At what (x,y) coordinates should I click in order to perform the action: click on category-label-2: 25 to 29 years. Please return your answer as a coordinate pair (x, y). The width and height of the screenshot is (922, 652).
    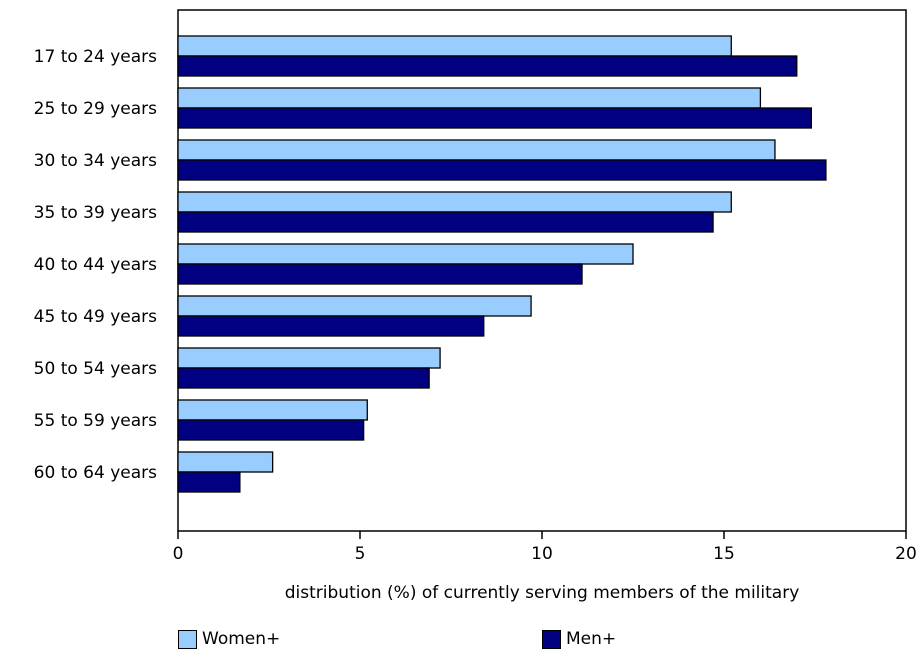
    Looking at the image, I should click on (95, 109).